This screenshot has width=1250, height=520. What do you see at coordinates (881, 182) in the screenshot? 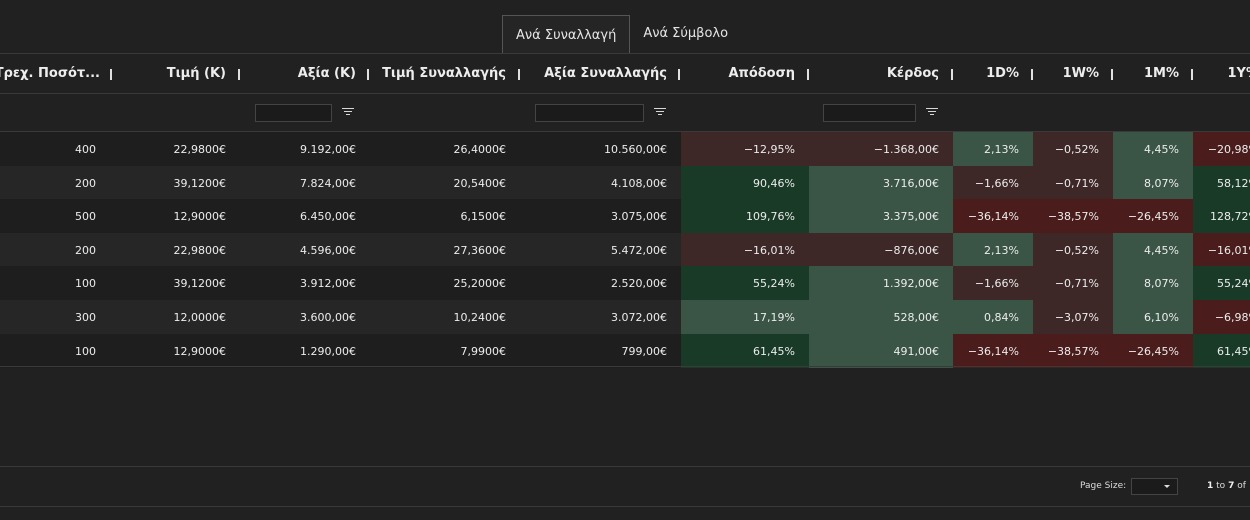
I see `table-cell: 3.716,00€` at bounding box center [881, 182].